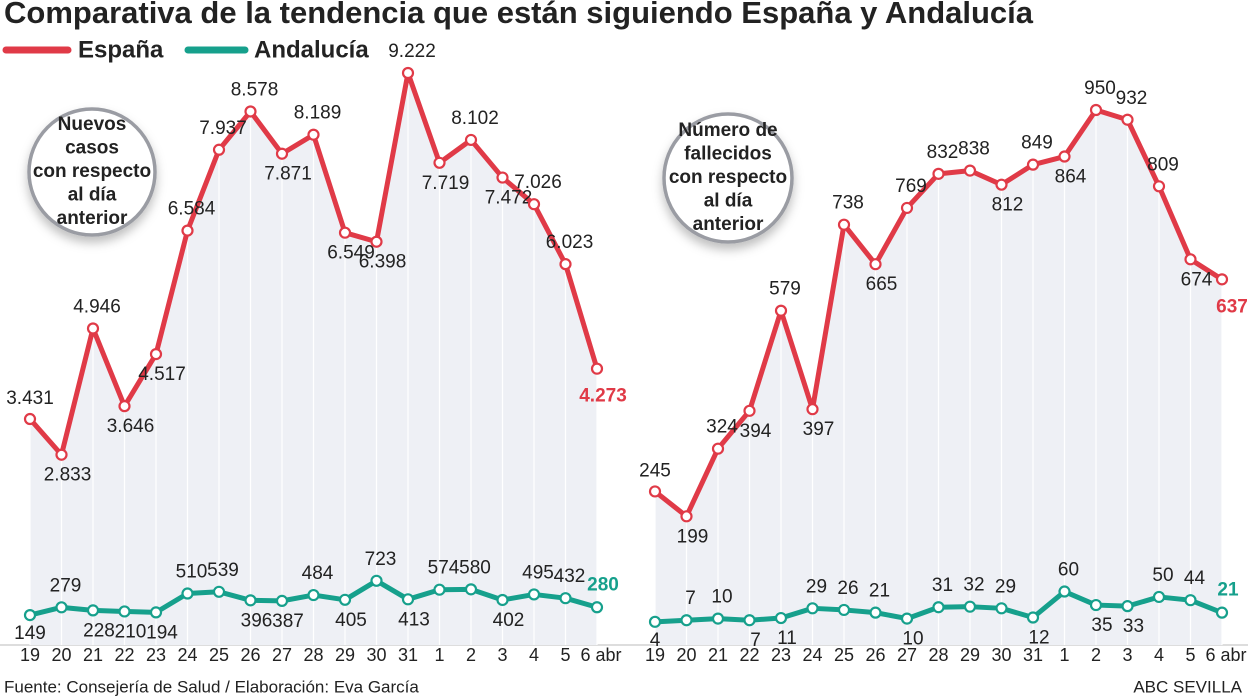  Describe the element at coordinates (1100, 88) in the screenshot. I see `value-label: 950` at that location.